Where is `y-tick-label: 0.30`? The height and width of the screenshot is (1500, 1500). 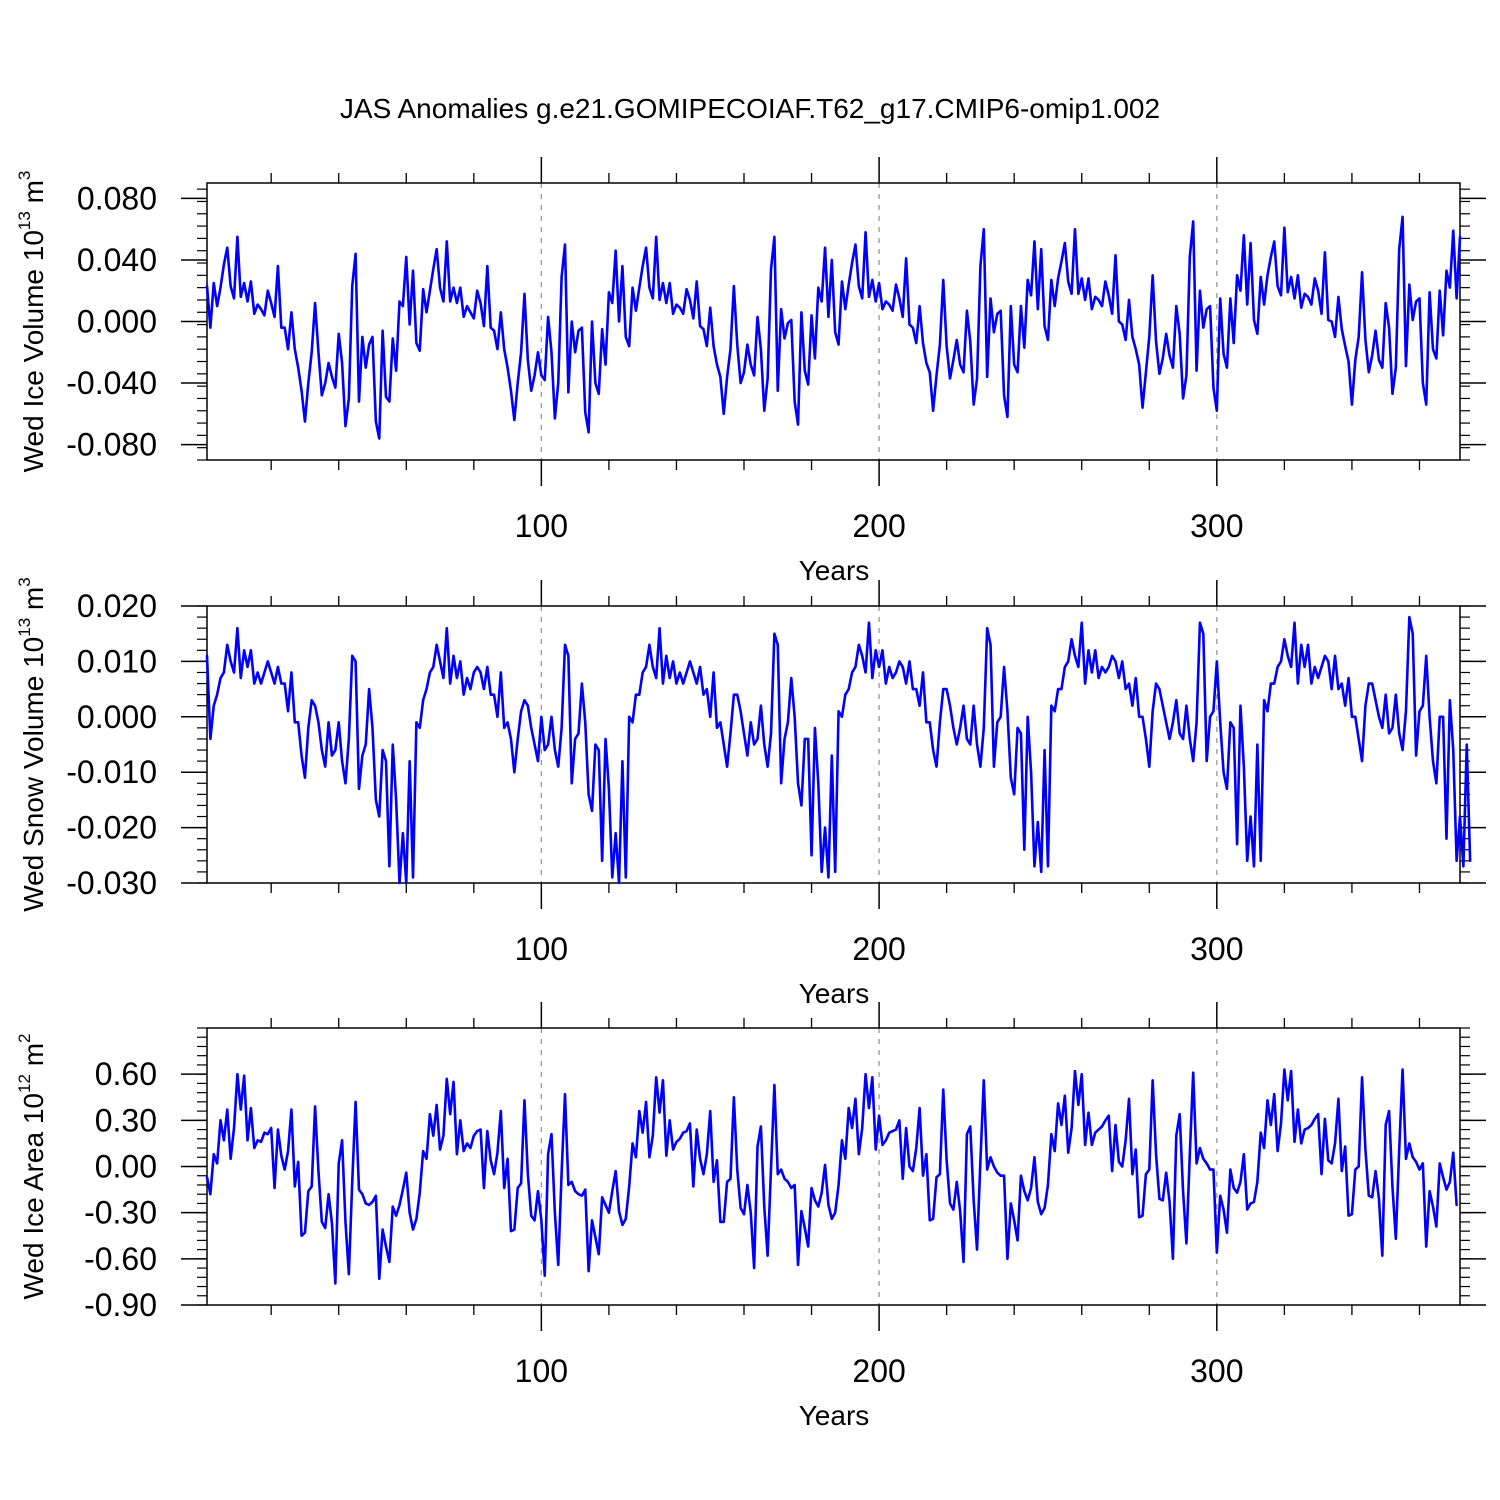 y-tick-label: 0.30 is located at coordinates (126, 1120).